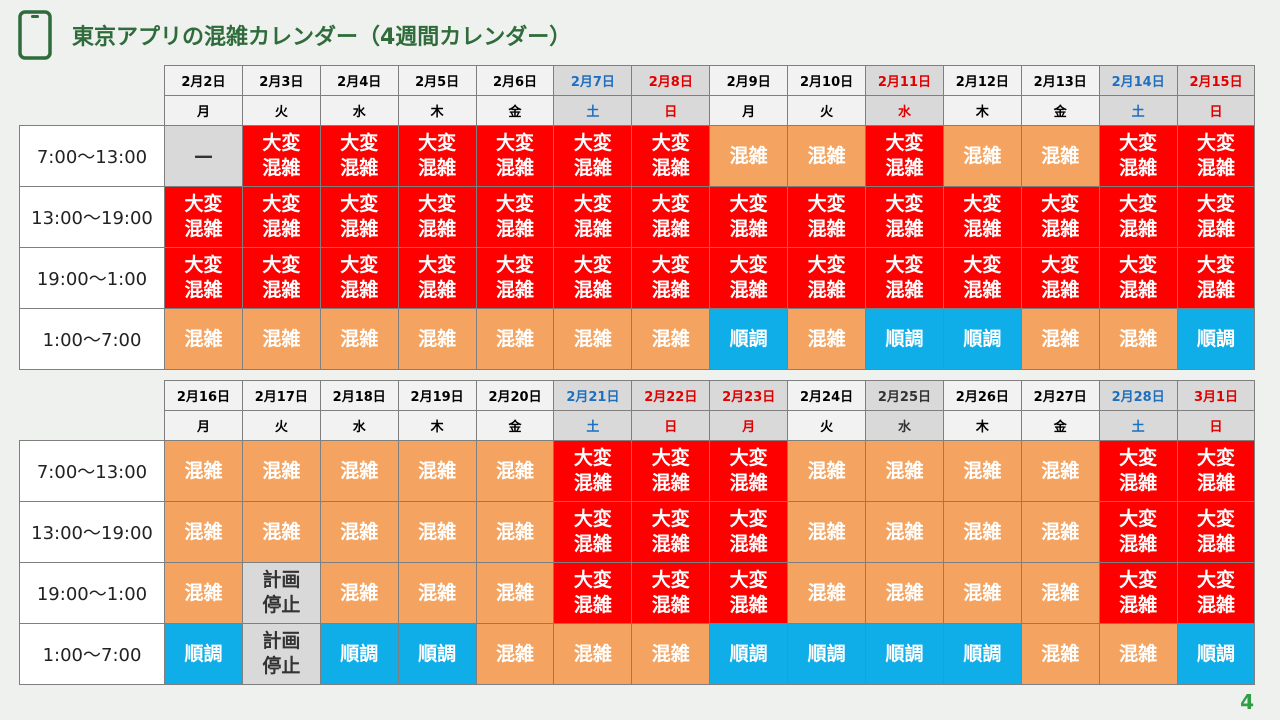 This screenshot has width=1280, height=720. I want to click on date-cell: 2月19日, so click(437, 395).